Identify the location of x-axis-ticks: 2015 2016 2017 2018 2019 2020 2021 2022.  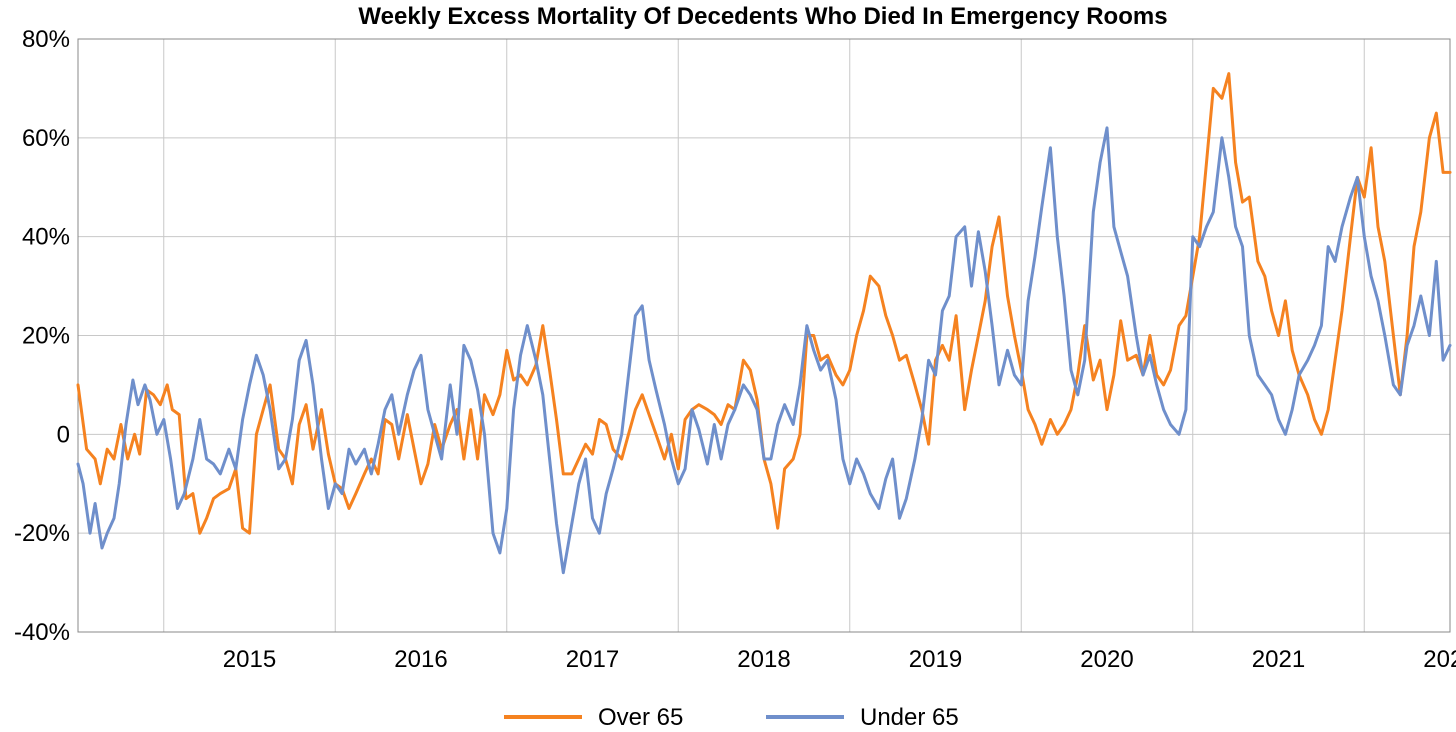
(839, 659).